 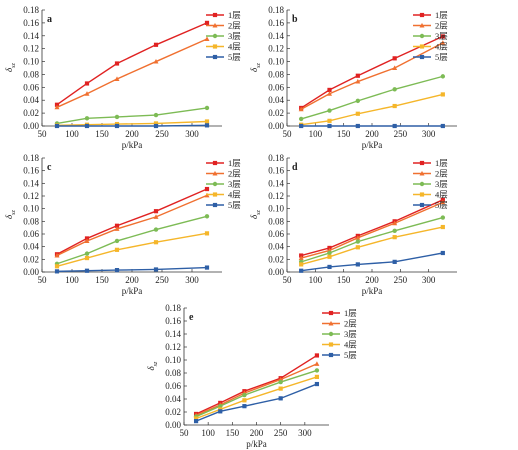 What do you see at coordinates (372, 280) in the screenshot?
I see `x-tick-label: 200` at bounding box center [372, 280].